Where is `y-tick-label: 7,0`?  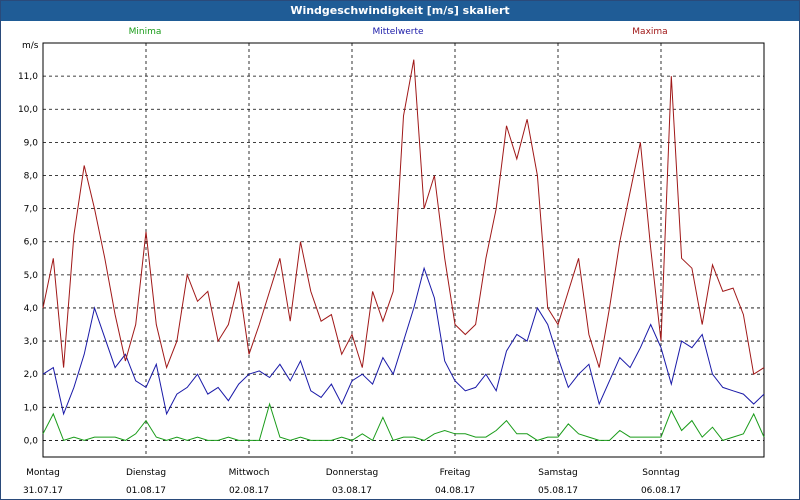
y-tick-label: 7,0 is located at coordinates (31, 210).